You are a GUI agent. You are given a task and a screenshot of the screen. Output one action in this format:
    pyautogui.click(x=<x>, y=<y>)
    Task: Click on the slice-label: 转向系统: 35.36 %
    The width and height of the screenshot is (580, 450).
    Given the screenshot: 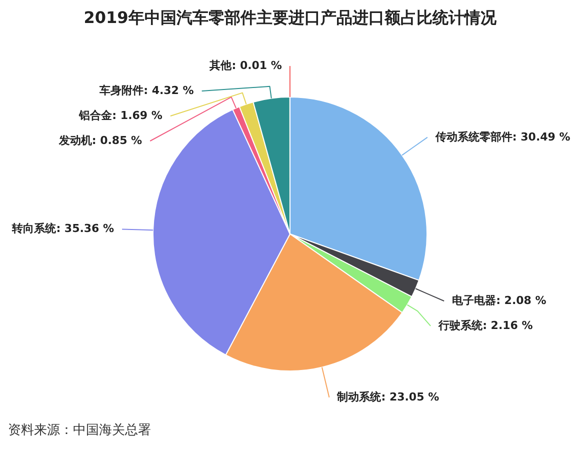 What is the action you would take?
    pyautogui.click(x=62, y=229)
    